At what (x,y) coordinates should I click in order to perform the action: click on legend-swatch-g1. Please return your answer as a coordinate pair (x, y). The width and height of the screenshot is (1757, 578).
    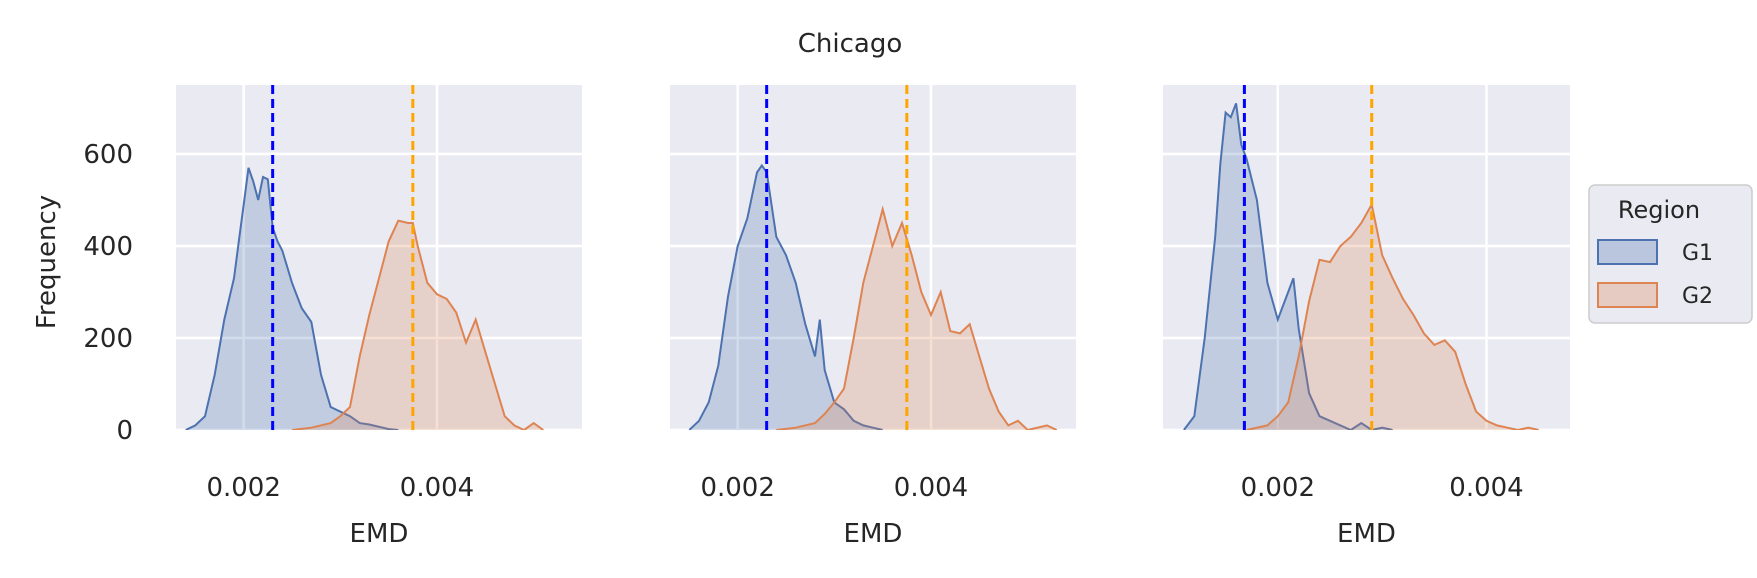
    Looking at the image, I should click on (1627, 252).